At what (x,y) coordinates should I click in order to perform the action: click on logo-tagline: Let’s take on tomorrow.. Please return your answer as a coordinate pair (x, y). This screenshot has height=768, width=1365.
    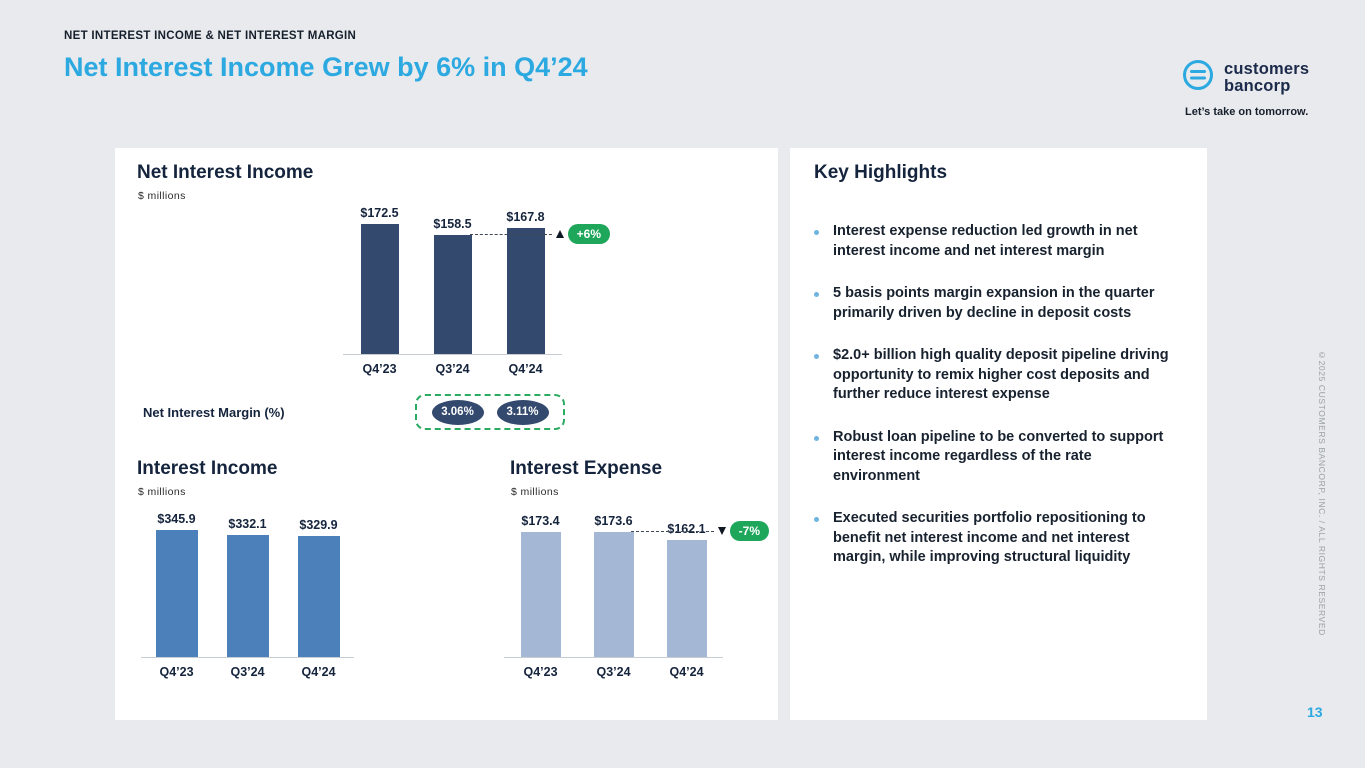
    Looking at the image, I should click on (1247, 112).